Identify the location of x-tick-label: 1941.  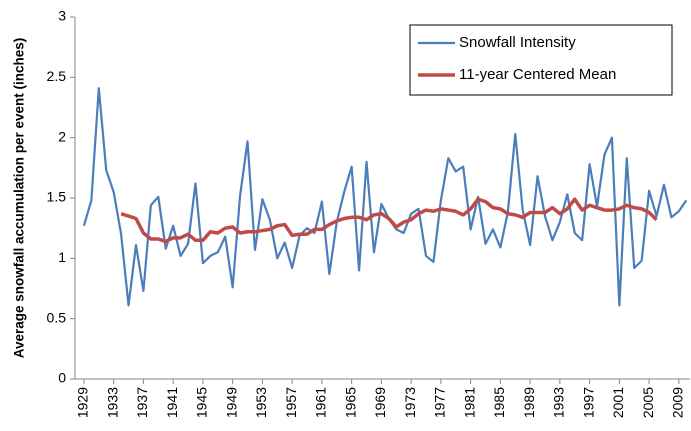
(172, 402).